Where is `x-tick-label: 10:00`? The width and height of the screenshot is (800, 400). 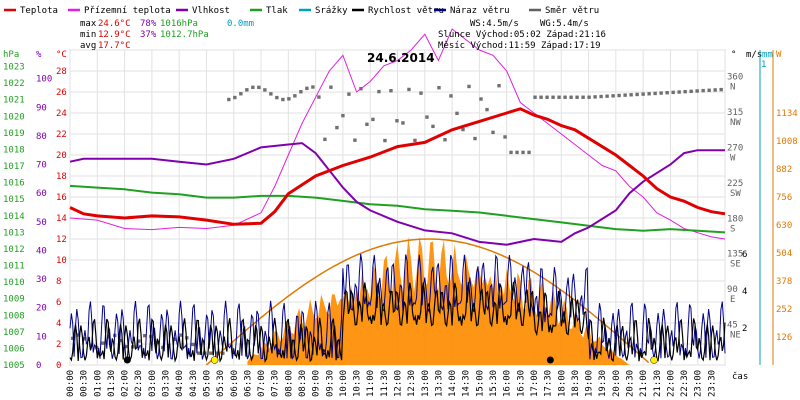
x-tick-label: 10:00 is located at coordinates (344, 383).